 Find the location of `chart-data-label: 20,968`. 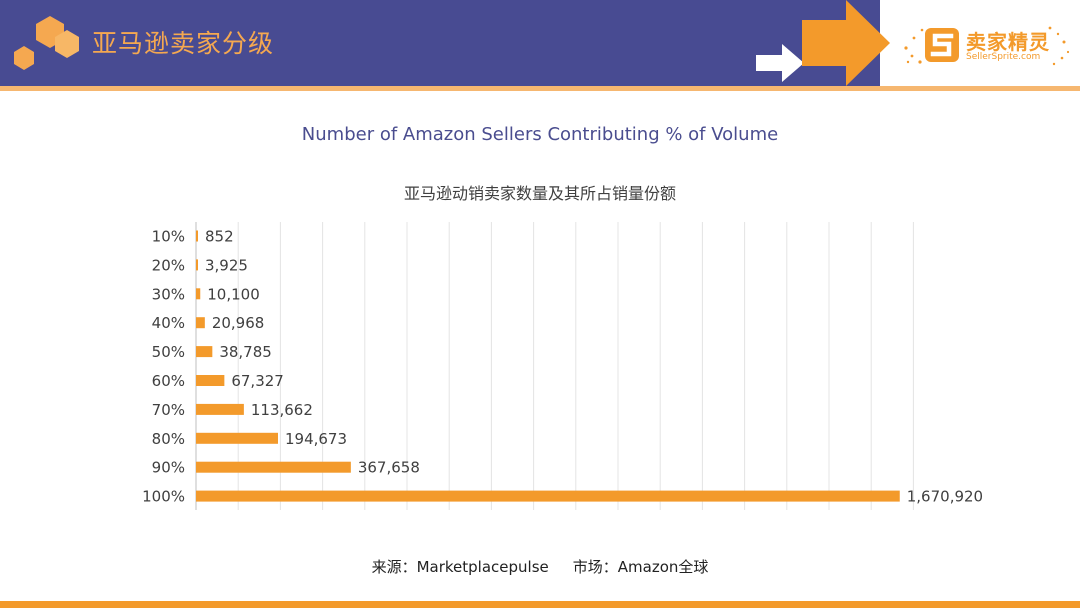

chart-data-label: 20,968 is located at coordinates (238, 323).